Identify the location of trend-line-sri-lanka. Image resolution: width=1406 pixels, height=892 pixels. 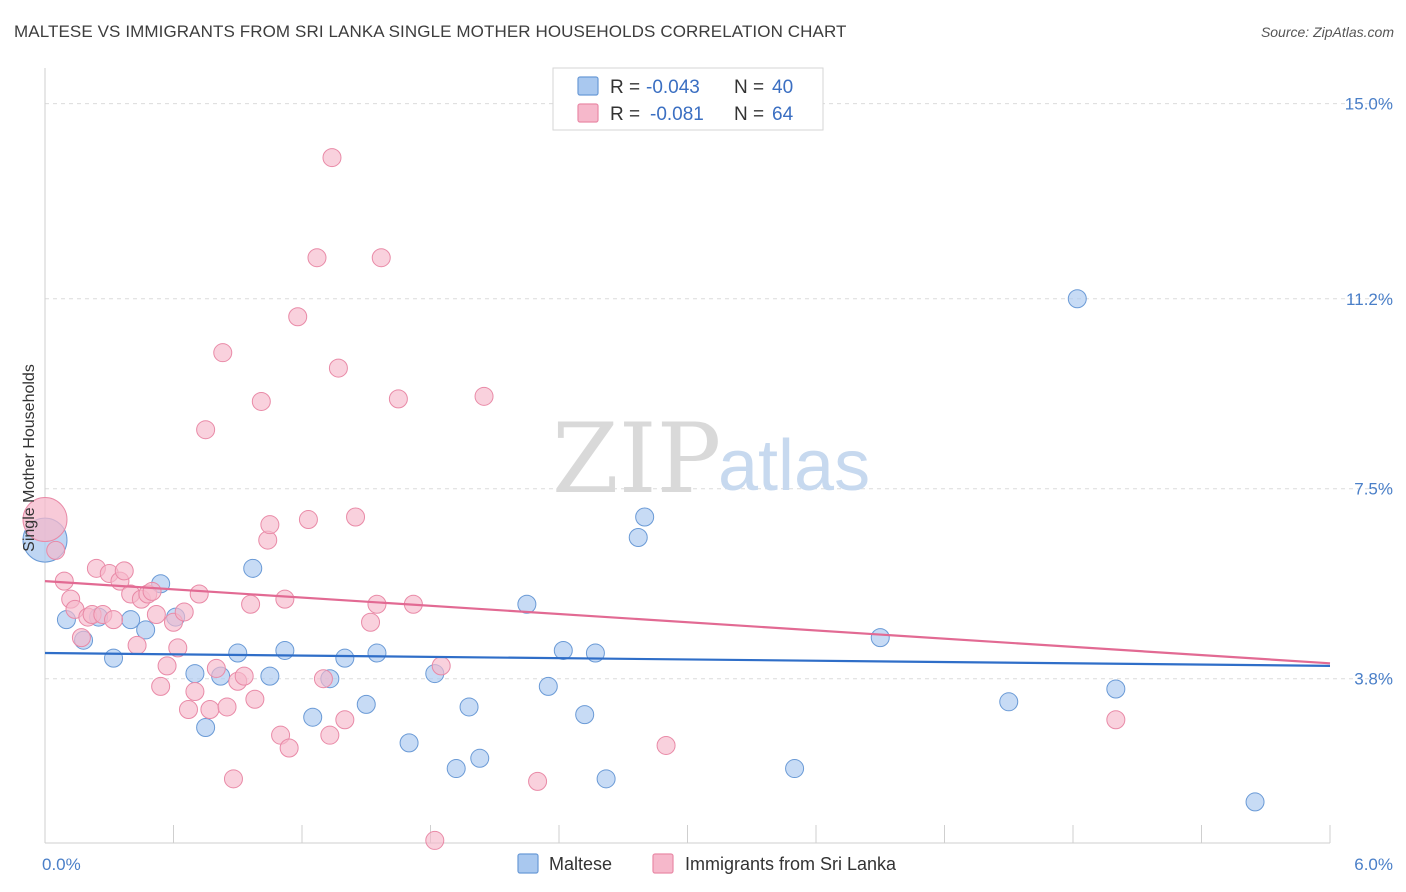
(687, 622).